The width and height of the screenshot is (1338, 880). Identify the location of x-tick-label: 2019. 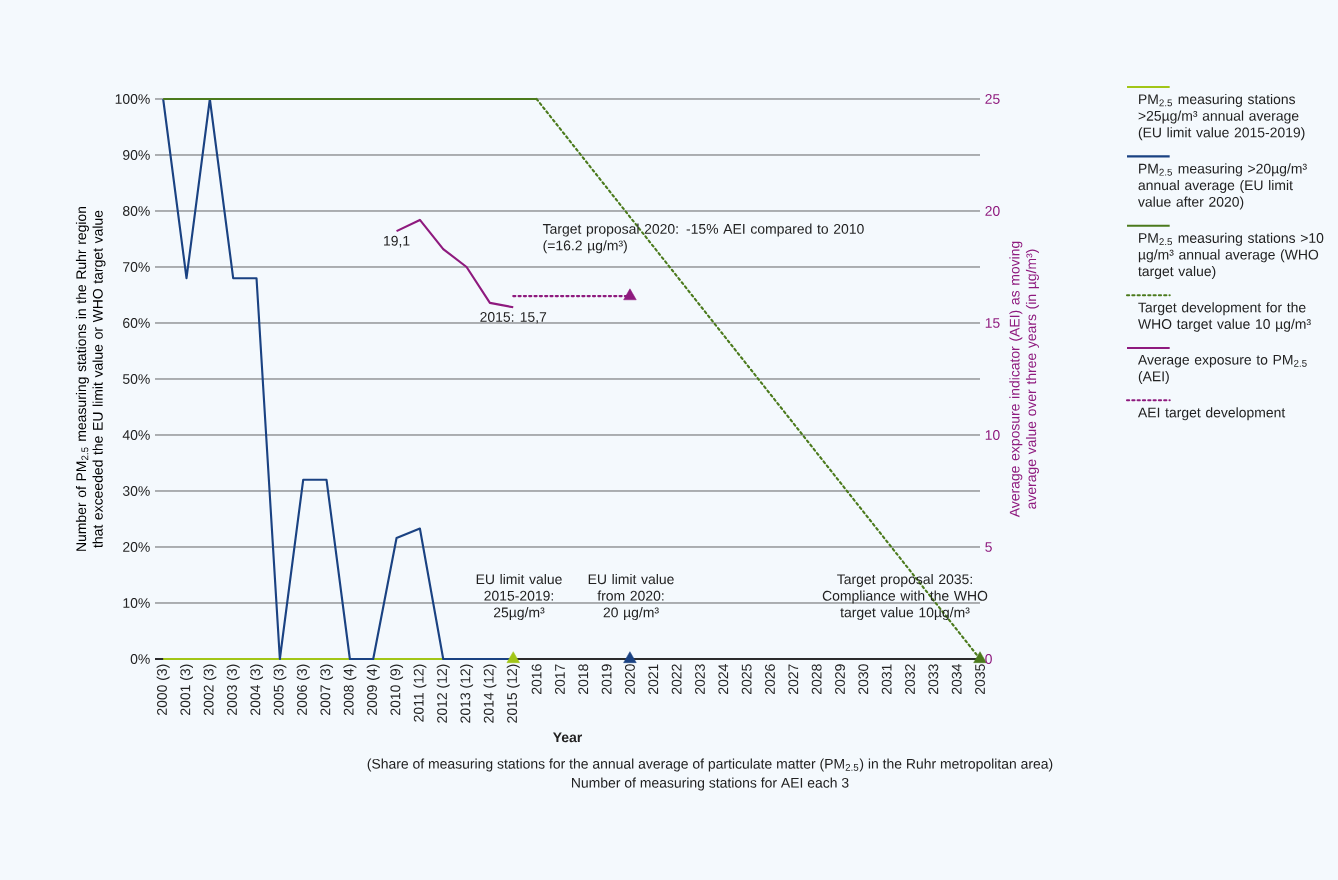
(606, 679).